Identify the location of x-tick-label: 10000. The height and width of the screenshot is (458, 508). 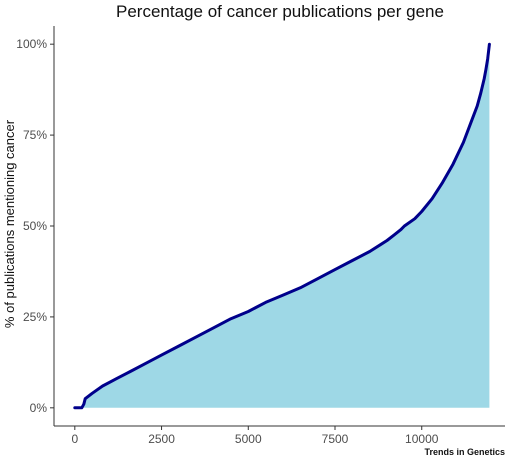
(422, 439).